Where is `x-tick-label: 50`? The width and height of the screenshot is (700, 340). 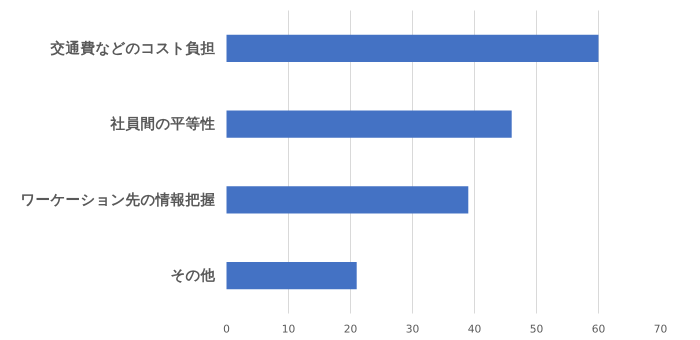 x-tick-label: 50 is located at coordinates (537, 329).